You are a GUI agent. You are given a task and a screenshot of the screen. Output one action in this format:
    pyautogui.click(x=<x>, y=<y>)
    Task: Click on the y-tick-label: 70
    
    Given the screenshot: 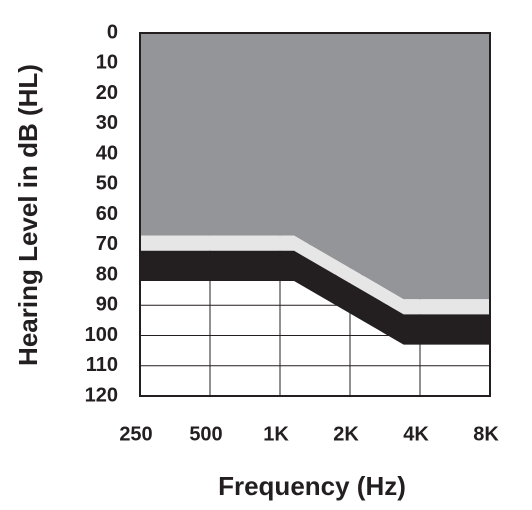 What is the action you would take?
    pyautogui.click(x=107, y=244)
    